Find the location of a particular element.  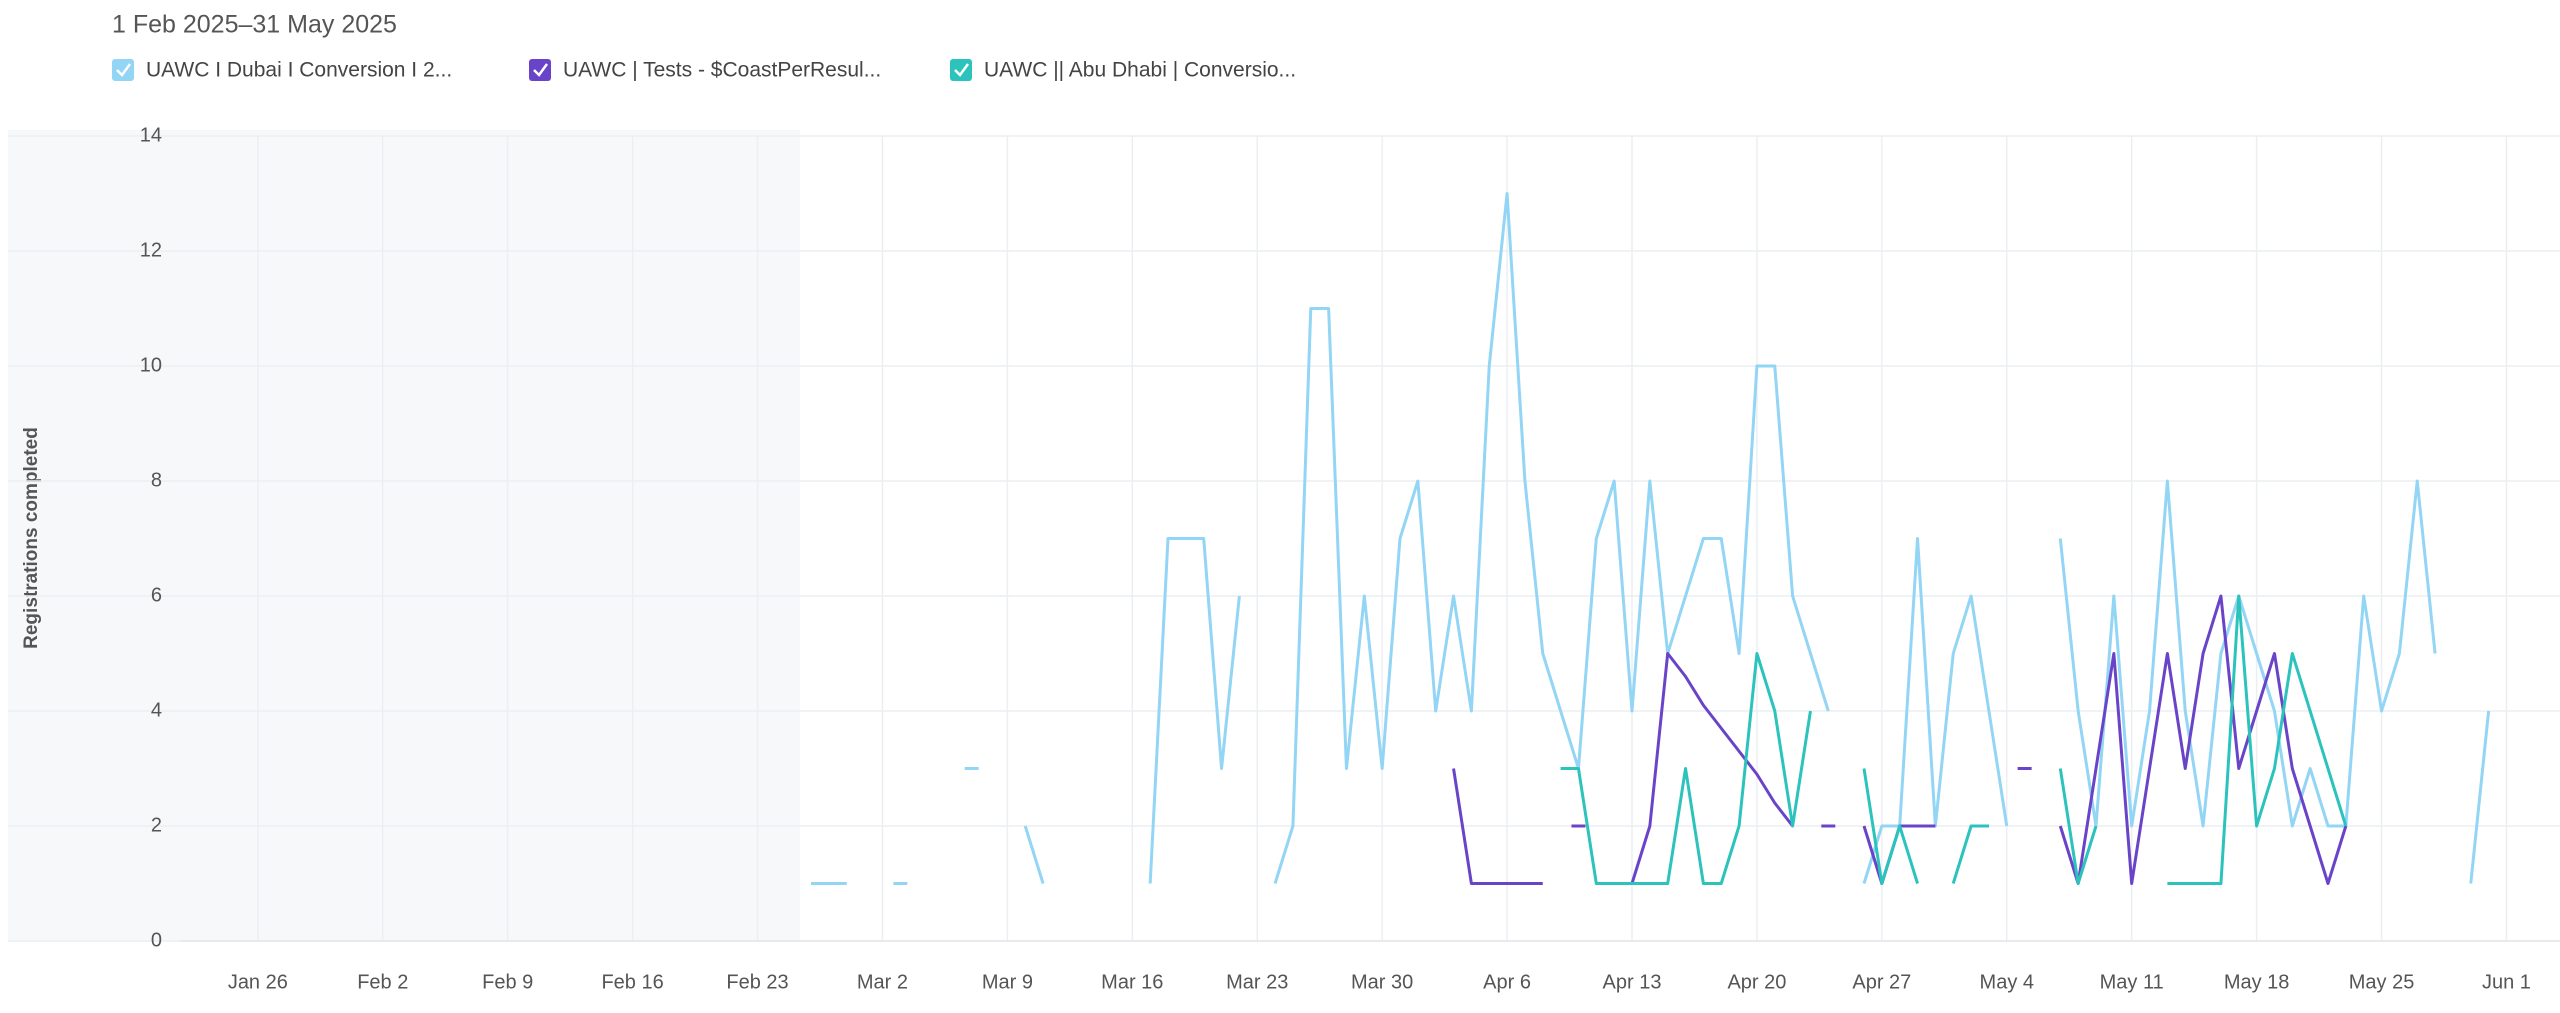

x-tick-label: May 11 is located at coordinates (2132, 982).